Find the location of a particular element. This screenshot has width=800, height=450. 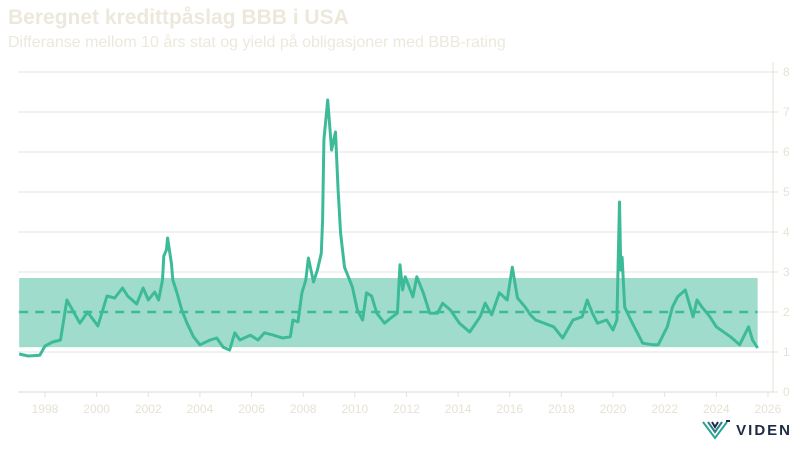

y-tick-label: 7 is located at coordinates (786, 112).